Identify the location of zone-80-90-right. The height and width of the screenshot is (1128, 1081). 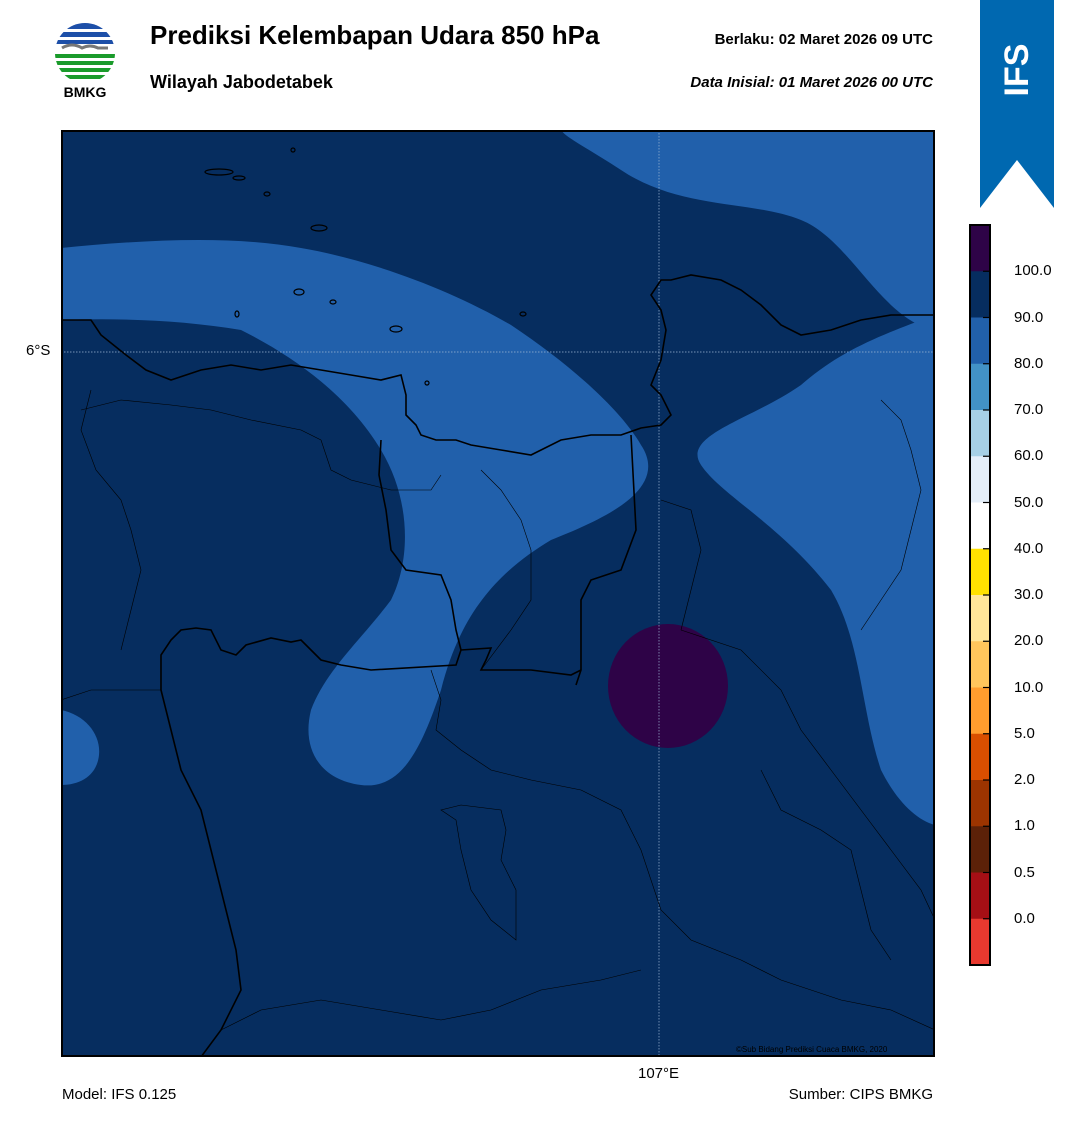
(816, 570).